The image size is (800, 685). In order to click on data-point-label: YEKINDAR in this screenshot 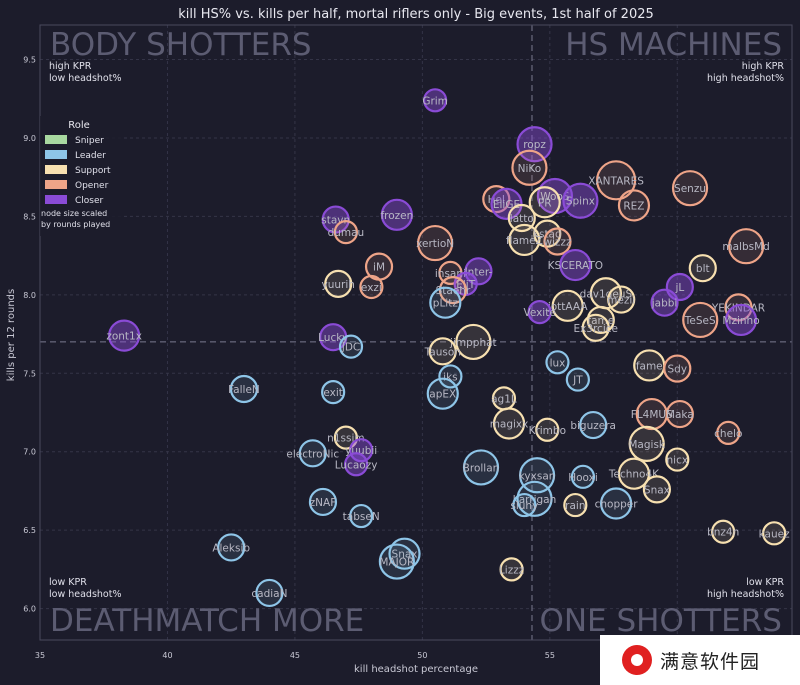, I will do `click(738, 308)`.